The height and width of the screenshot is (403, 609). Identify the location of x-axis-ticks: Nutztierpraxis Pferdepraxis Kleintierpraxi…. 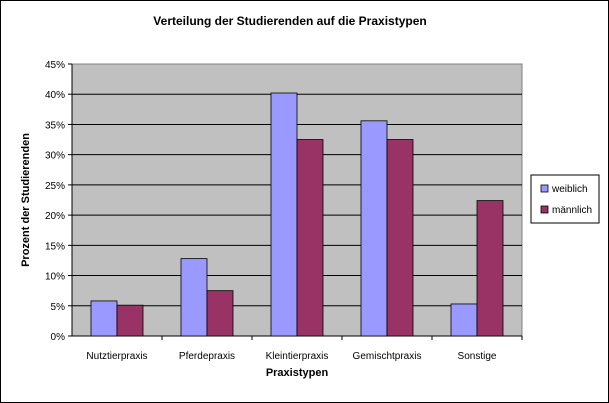
(304, 349).